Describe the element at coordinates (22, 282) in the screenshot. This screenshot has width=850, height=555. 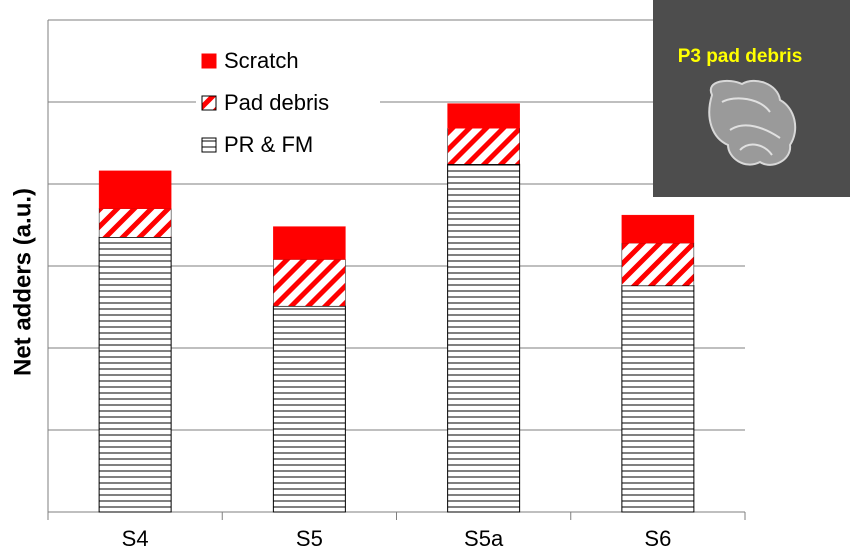
I see `y-axis-label: Net adders (a.u.)` at that location.